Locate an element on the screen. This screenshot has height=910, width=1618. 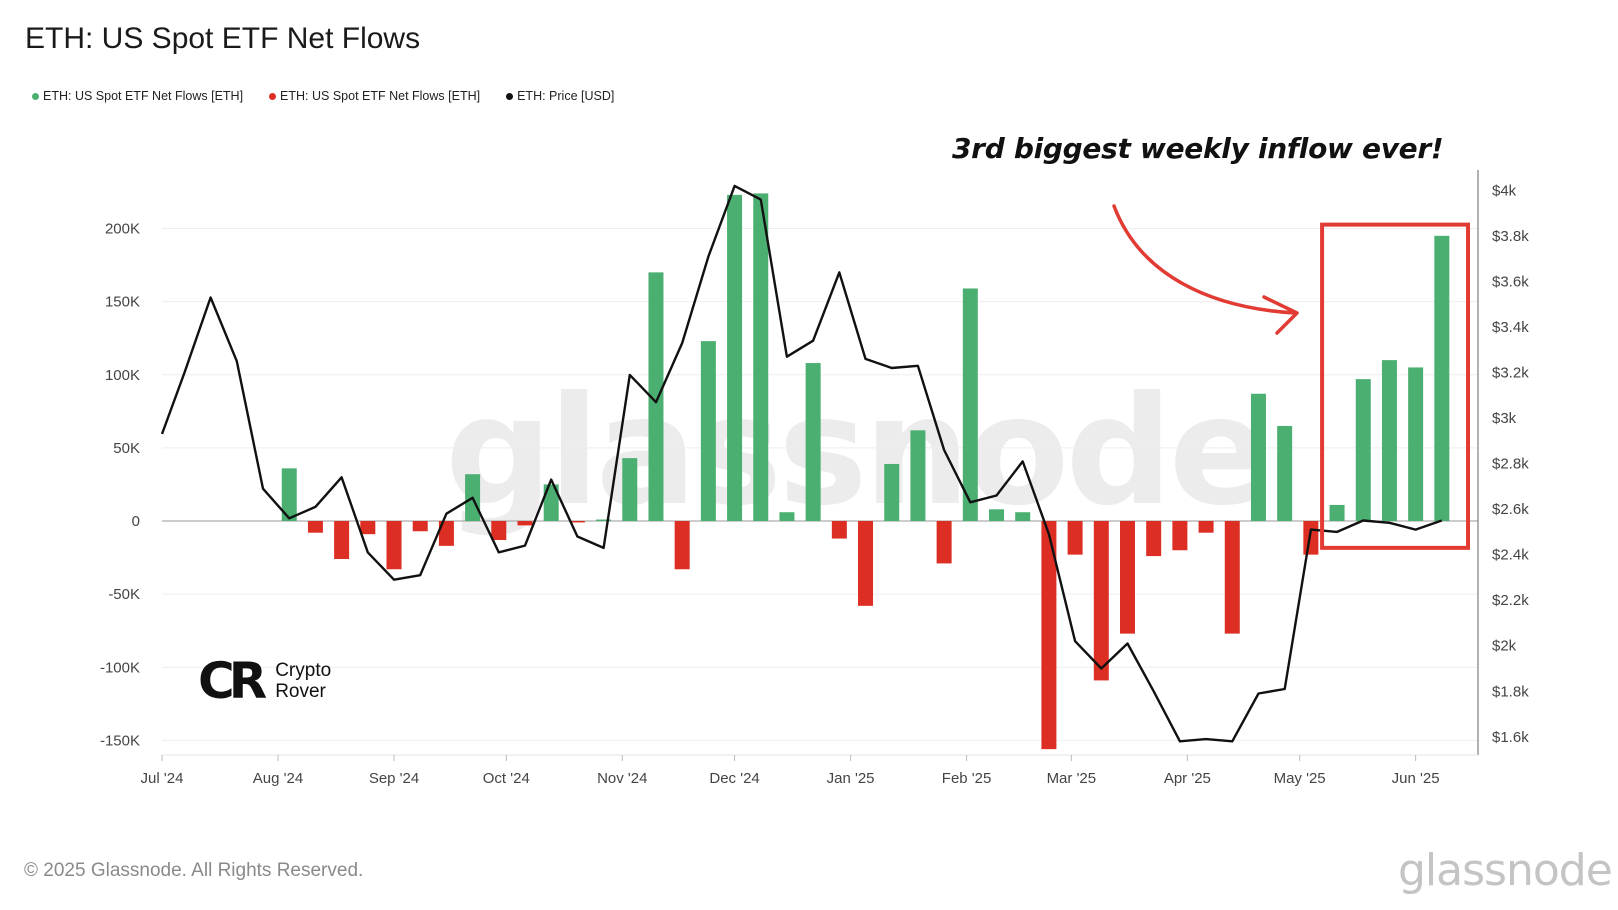
legend-label-inflows: ETH: US Spot ETF Net Flows [ETH] is located at coordinates (143, 96).